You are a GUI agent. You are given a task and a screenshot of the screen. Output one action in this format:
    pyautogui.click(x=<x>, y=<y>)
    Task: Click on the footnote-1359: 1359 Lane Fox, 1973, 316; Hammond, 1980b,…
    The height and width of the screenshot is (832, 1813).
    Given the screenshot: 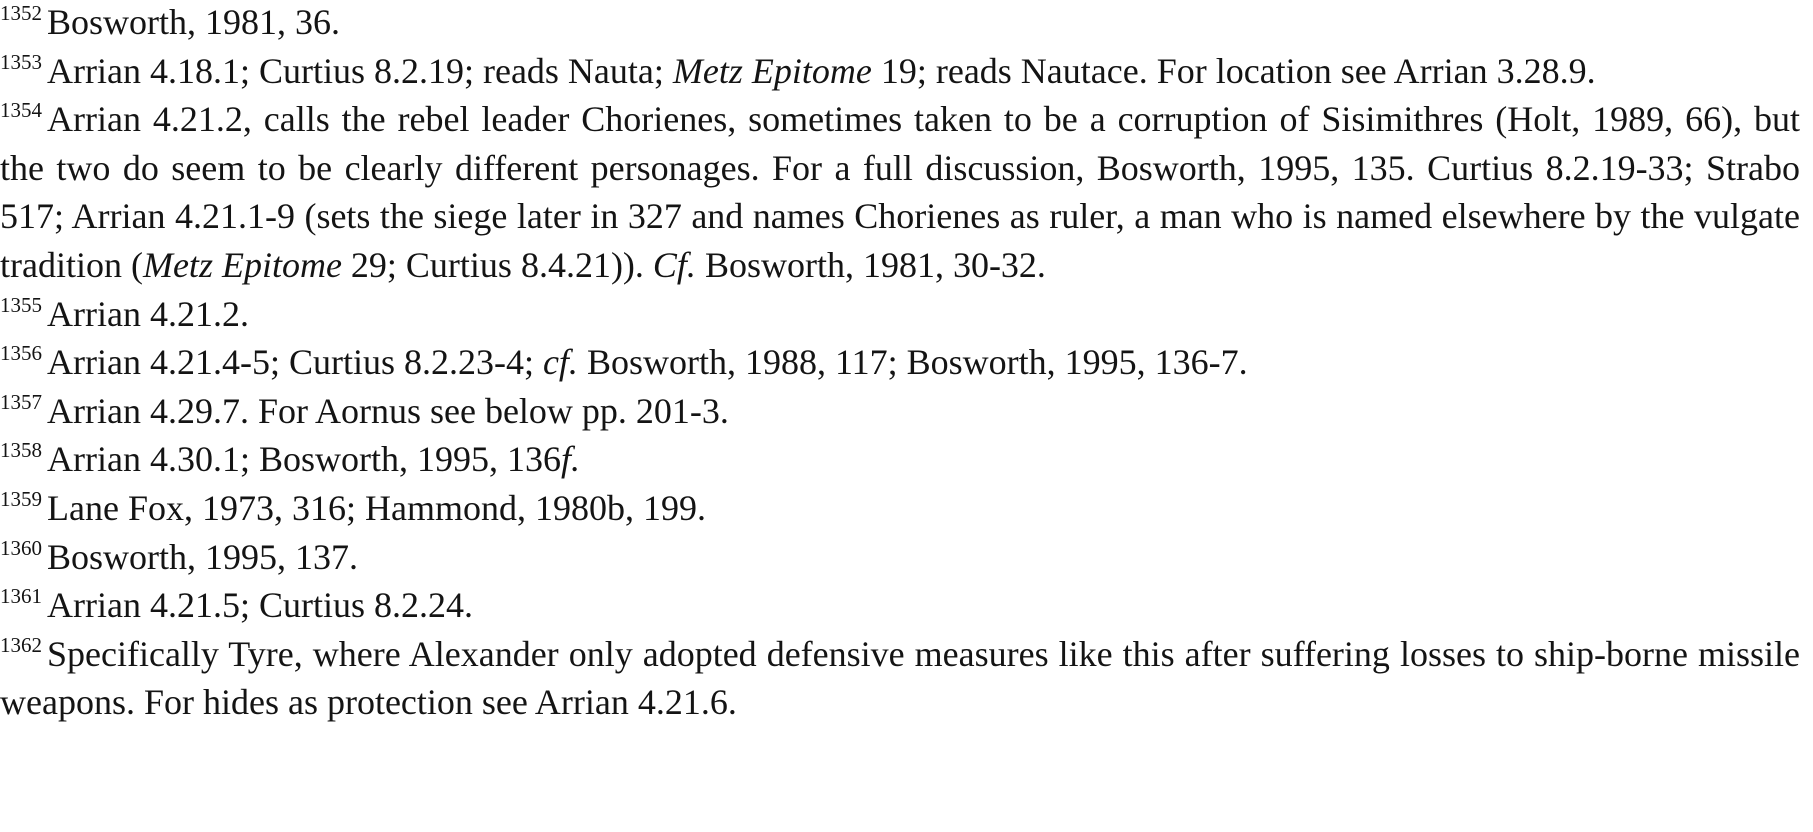 What is the action you would take?
    pyautogui.click(x=900, y=508)
    